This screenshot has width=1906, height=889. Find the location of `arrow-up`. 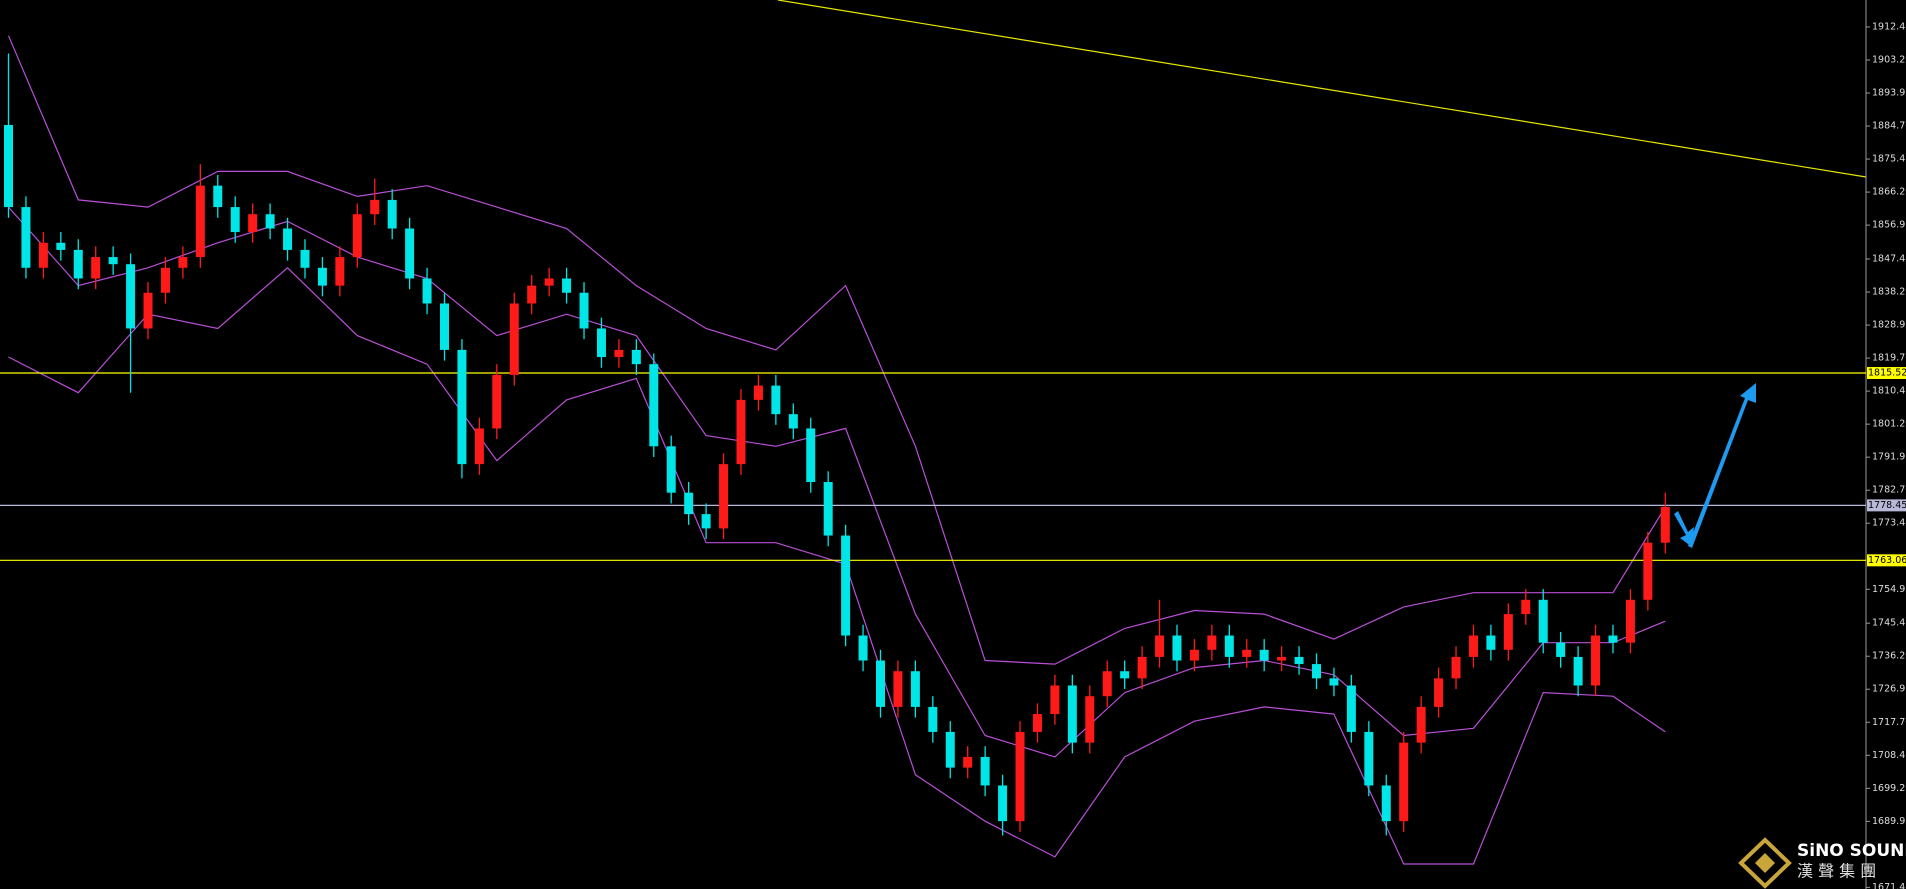

arrow-up is located at coordinates (1722, 465).